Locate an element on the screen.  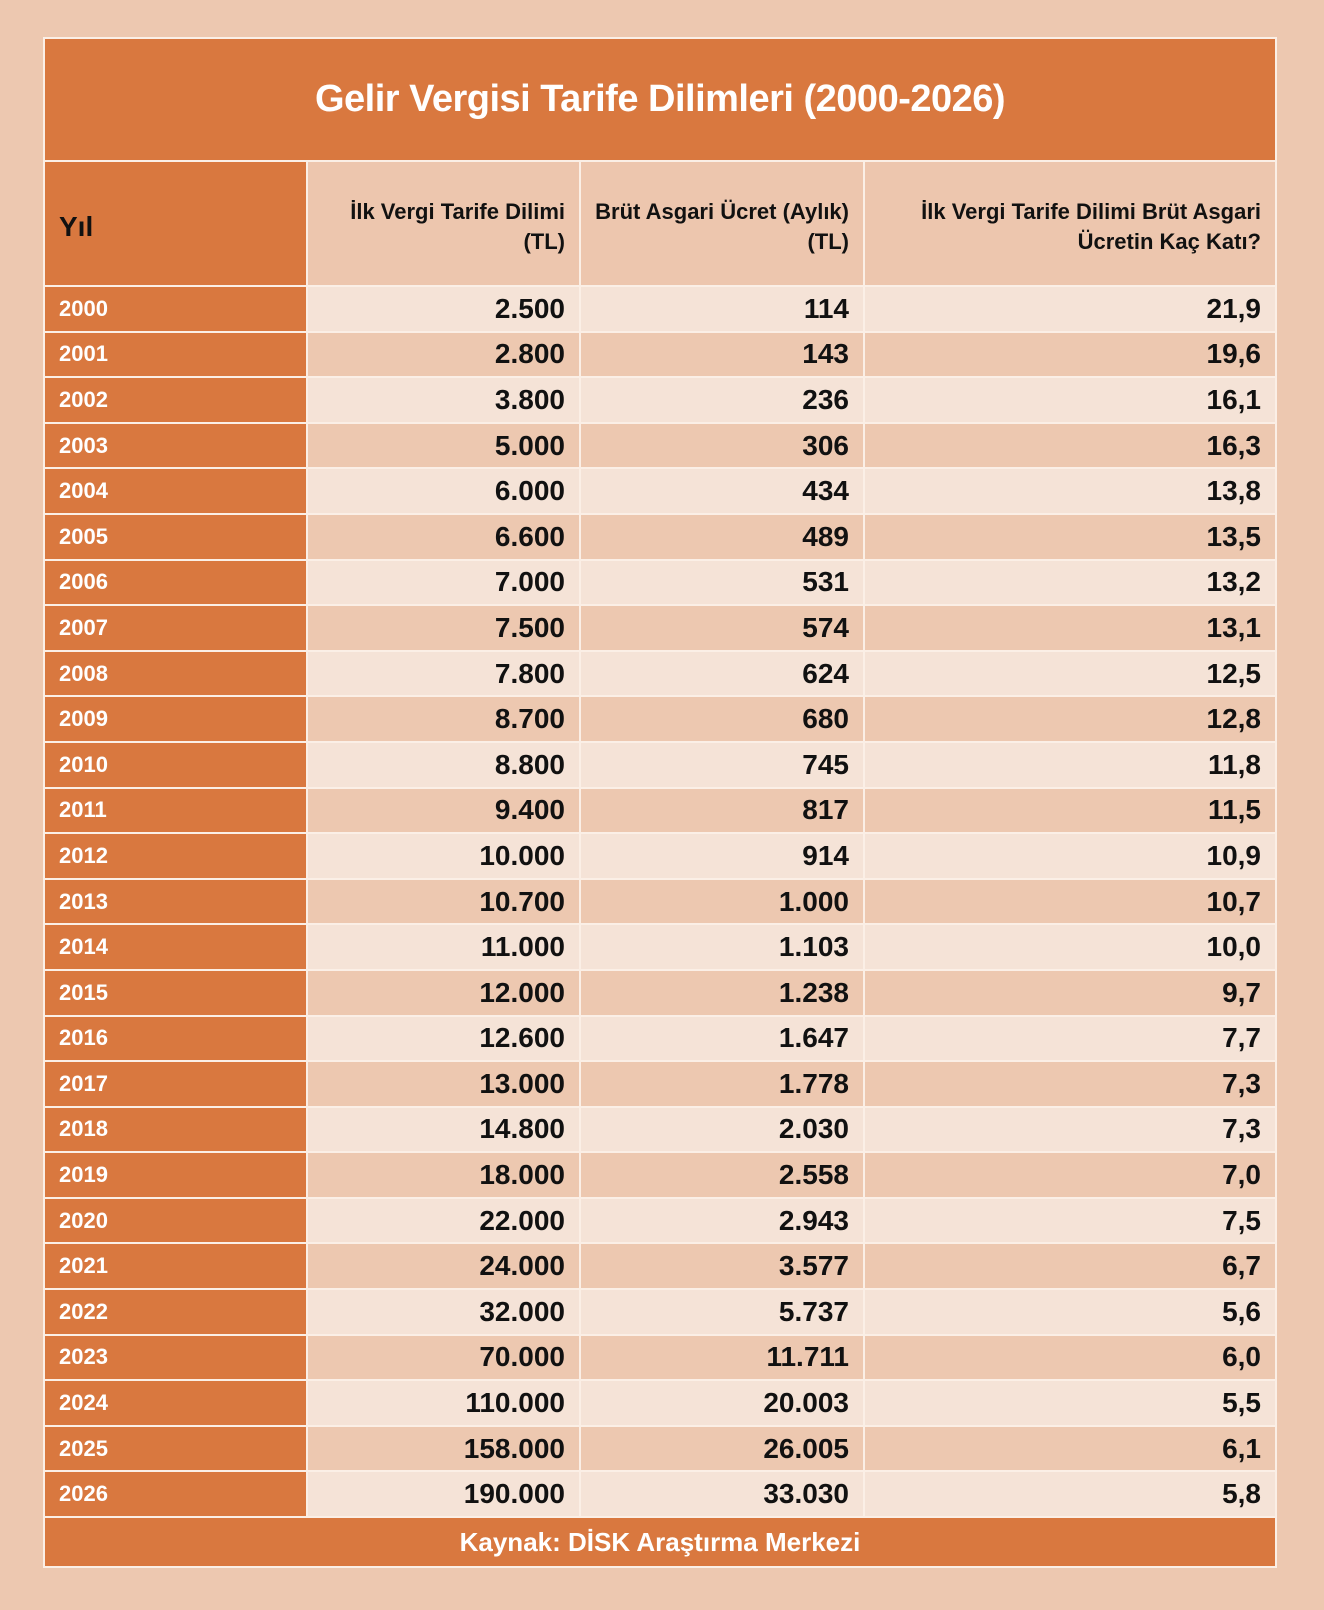
gross-min-wage-cell: 306 is located at coordinates (722, 445).